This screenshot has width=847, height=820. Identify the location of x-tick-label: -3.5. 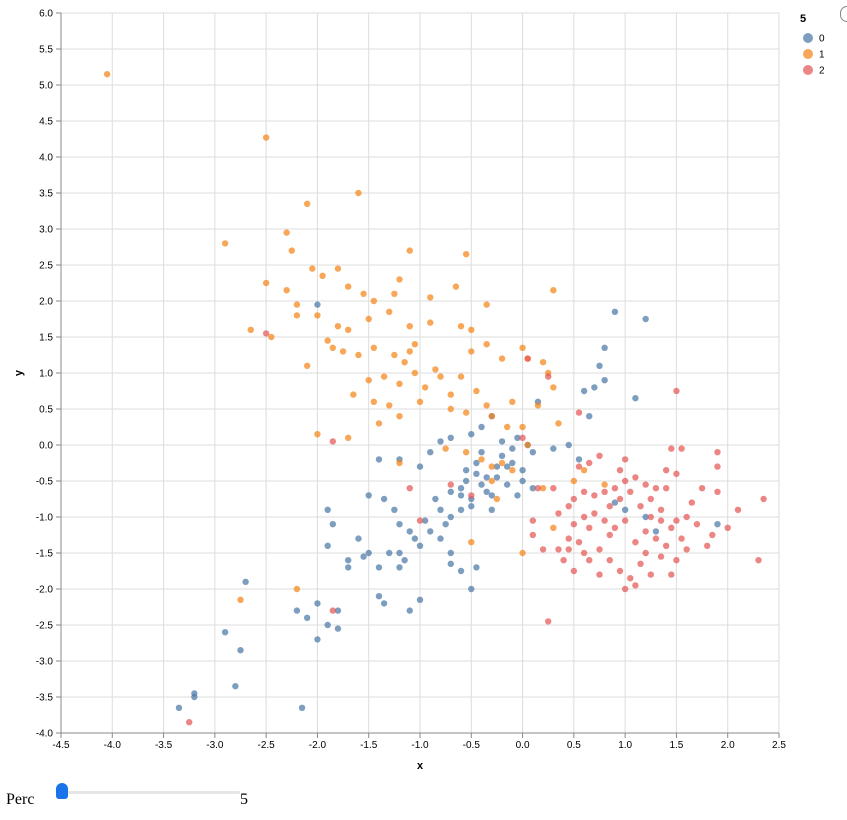
(164, 745).